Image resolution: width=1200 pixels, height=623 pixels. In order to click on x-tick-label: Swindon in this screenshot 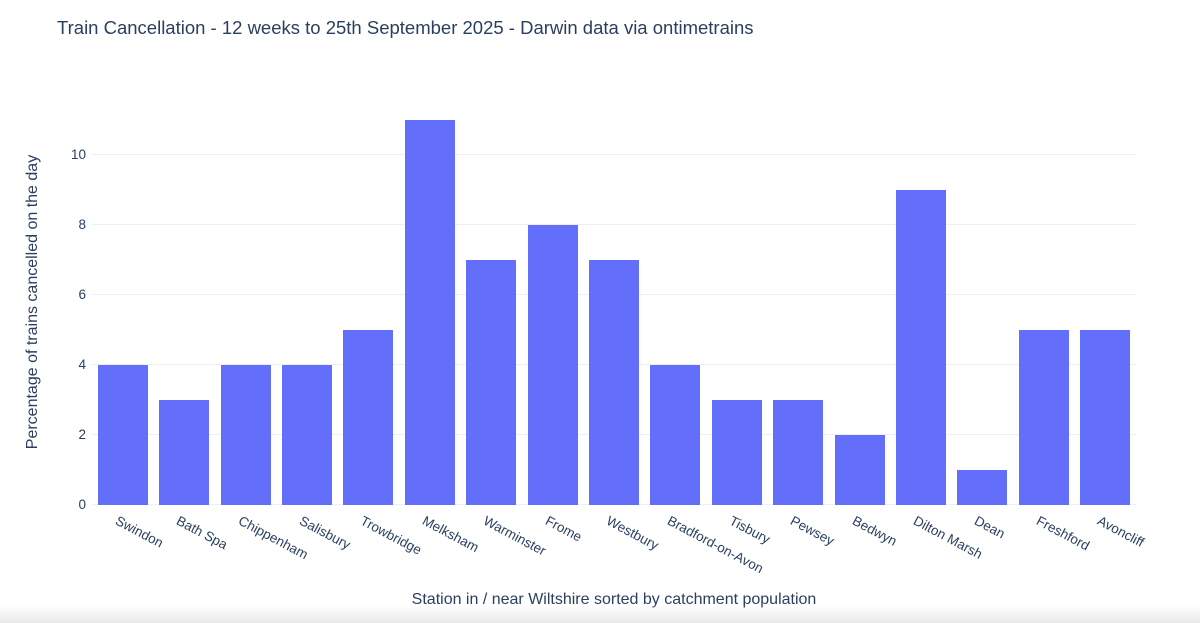, I will do `click(139, 532)`.